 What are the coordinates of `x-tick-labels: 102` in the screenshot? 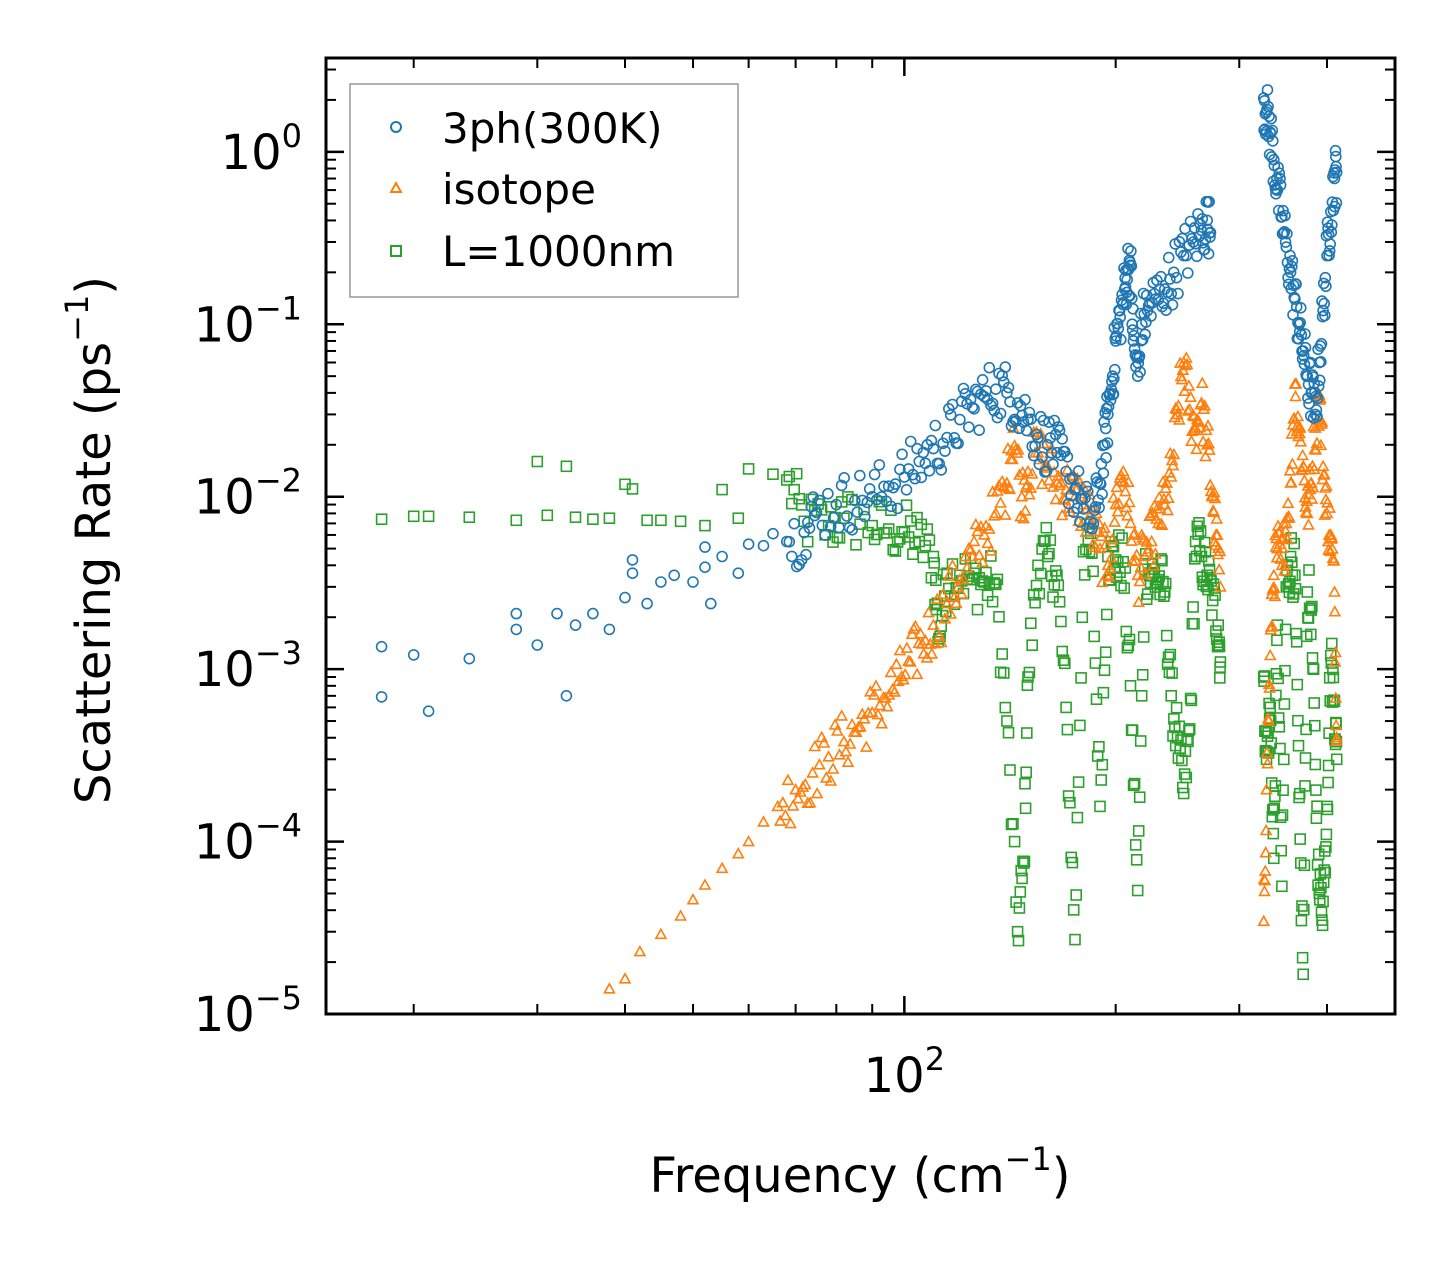 It's located at (904, 1072).